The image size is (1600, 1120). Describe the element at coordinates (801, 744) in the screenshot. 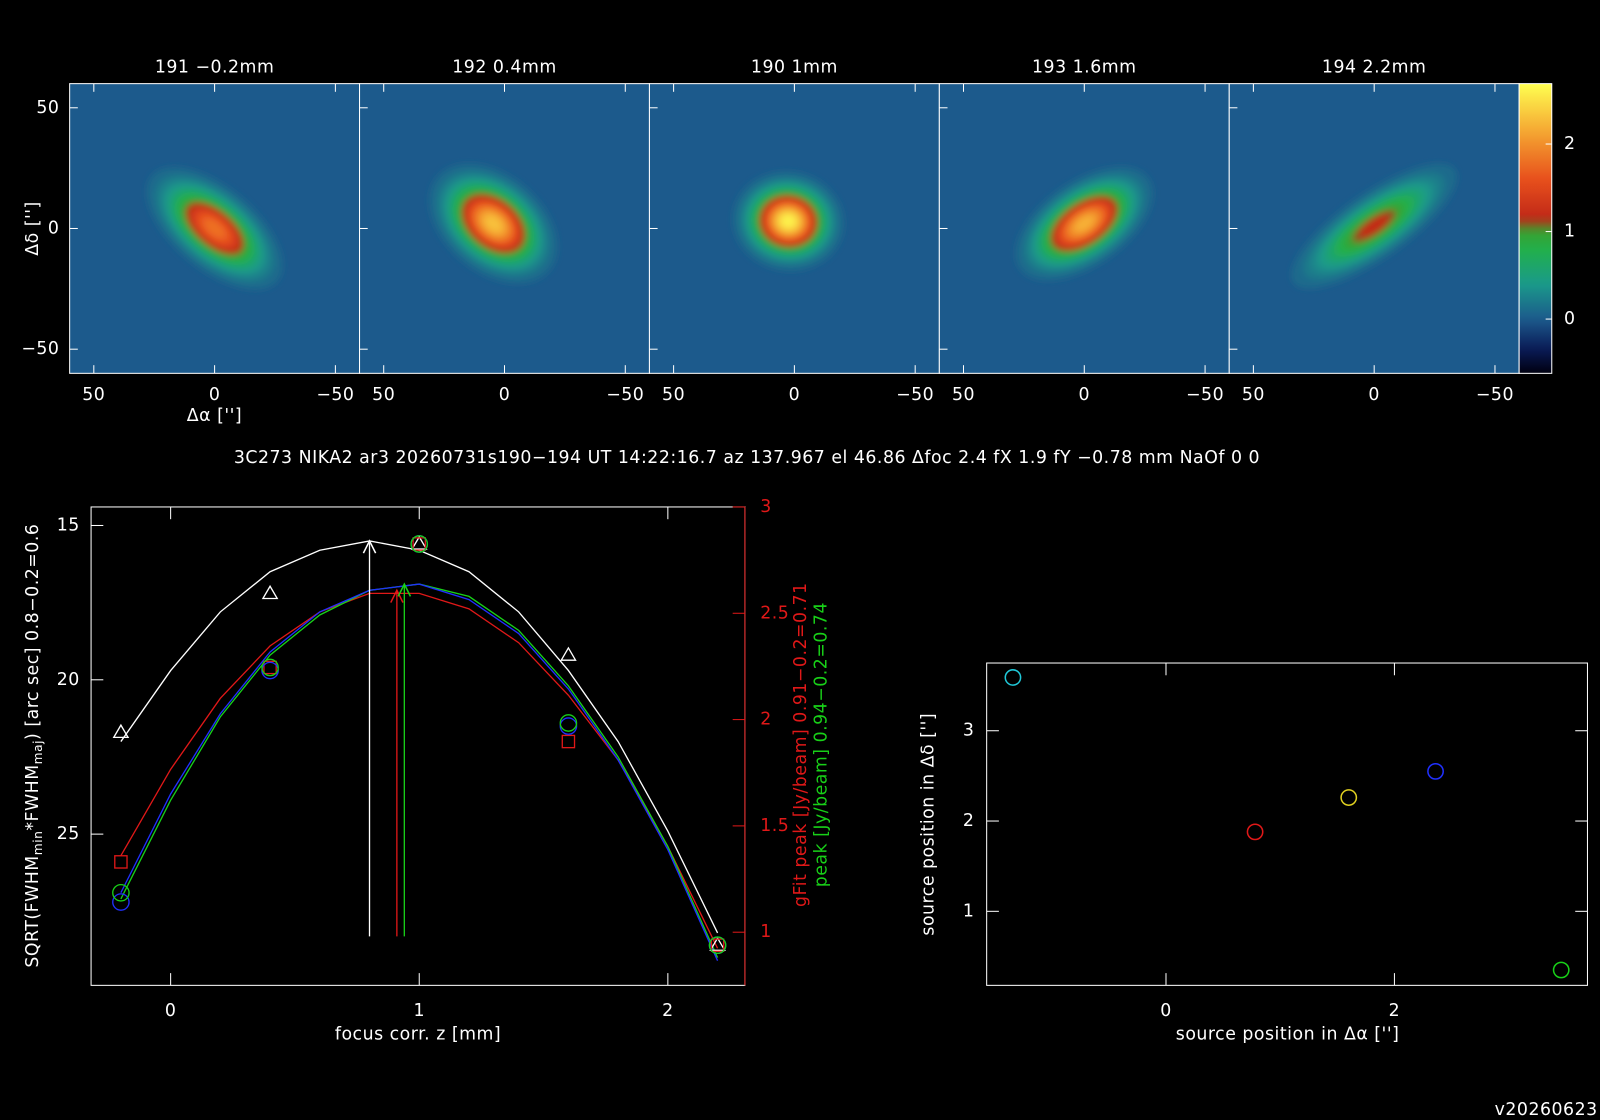

I see `y2-axis-label: gFit peak [Jy/beam] 0.91−0.2=0.71` at that location.